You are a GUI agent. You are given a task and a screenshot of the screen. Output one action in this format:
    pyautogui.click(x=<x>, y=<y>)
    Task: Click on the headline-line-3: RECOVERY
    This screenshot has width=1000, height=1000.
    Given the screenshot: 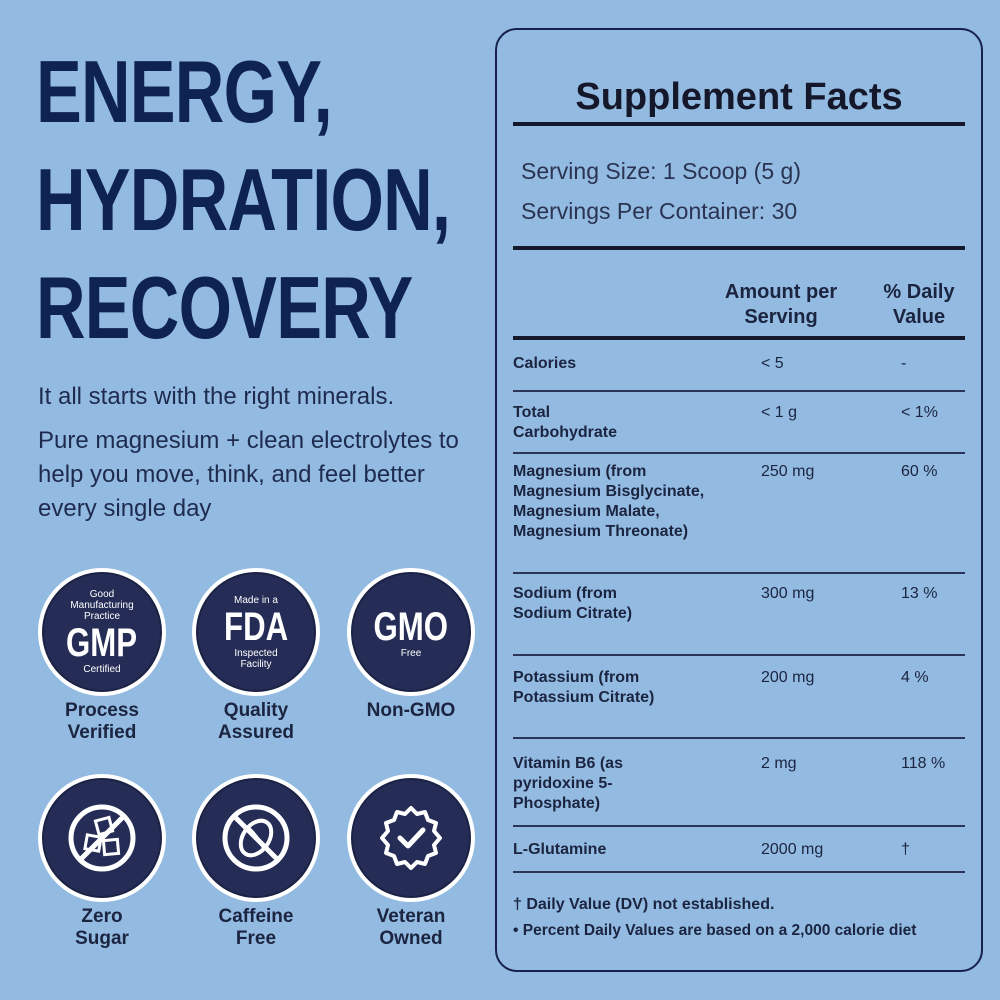 What is the action you would take?
    pyautogui.click(x=224, y=307)
    